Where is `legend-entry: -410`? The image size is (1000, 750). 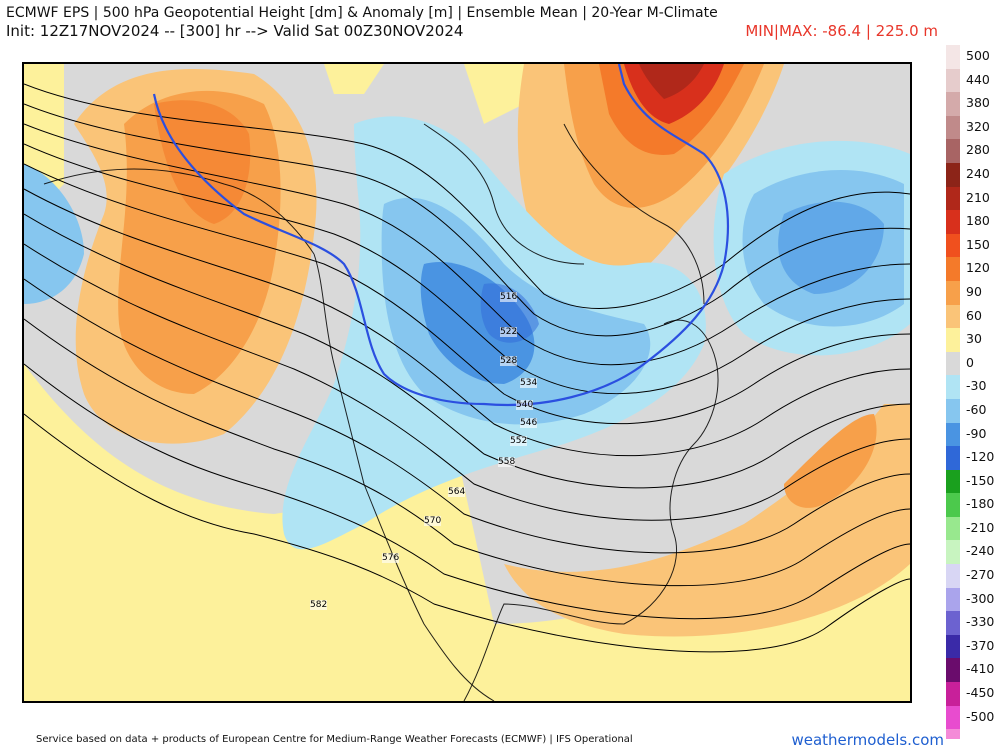
legend-entry: -410 is located at coordinates (973, 670).